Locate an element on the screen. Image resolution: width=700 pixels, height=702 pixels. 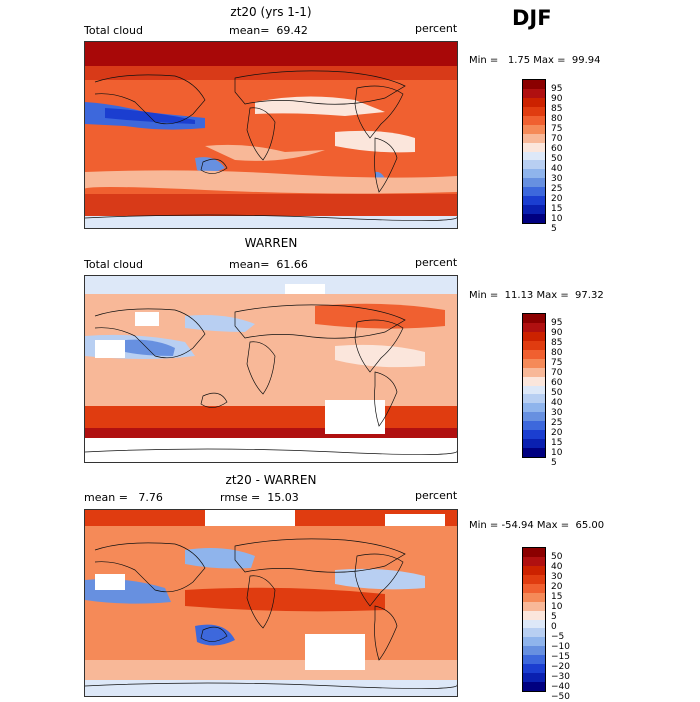
panel-3-rmse: rmse = 15.03 is located at coordinates (259, 497).